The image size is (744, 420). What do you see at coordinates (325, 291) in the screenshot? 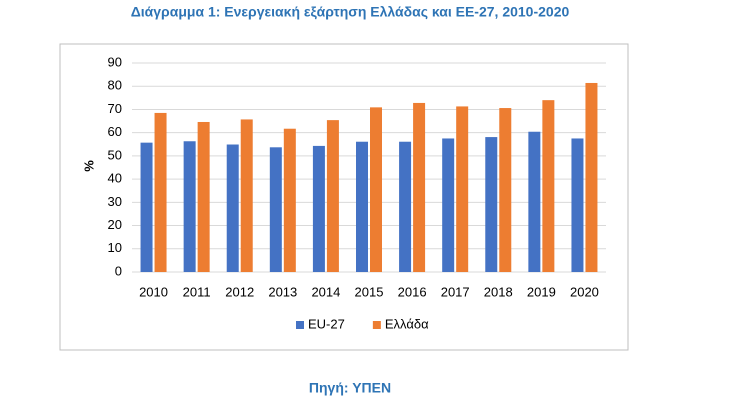
I see `x-tick-label: 2014` at bounding box center [325, 291].